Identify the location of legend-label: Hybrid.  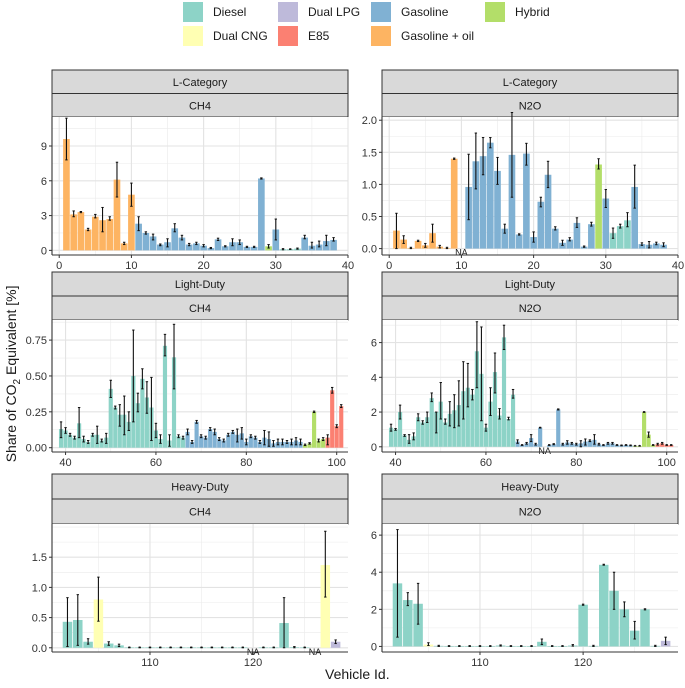
(532, 12).